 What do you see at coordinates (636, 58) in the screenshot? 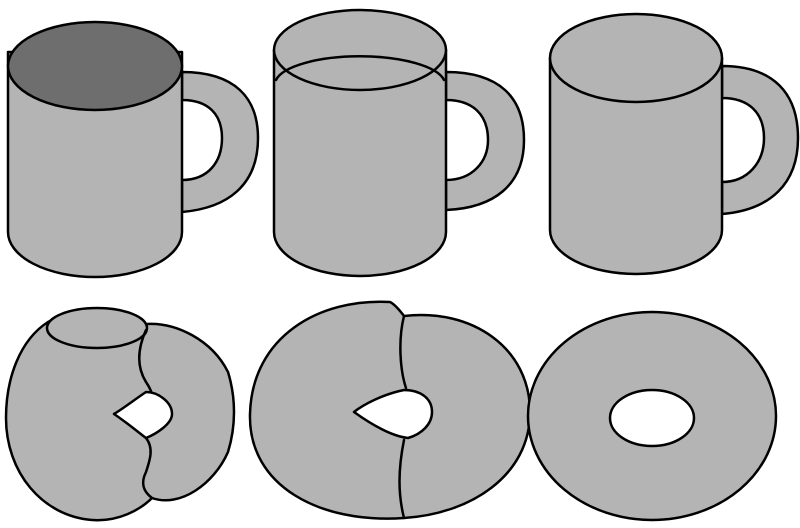
I see `mug-top` at bounding box center [636, 58].